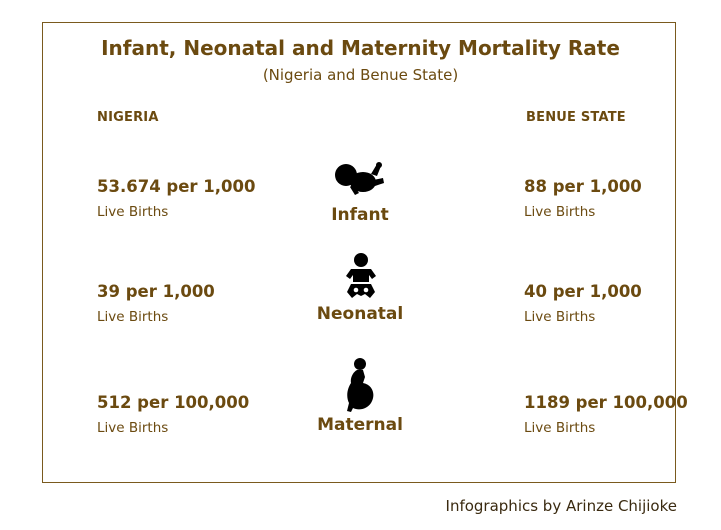 This screenshot has width=721, height=530. What do you see at coordinates (360, 215) in the screenshot?
I see `category-label-infant: Infant` at bounding box center [360, 215].